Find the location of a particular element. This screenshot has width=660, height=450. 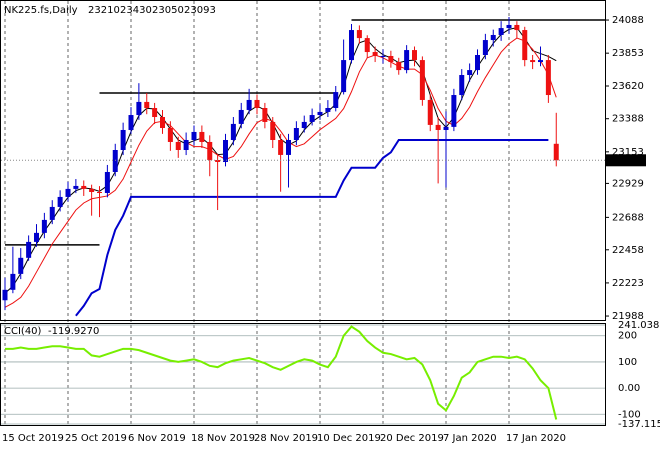

y-tick-label: 200 is located at coordinates (627, 336).